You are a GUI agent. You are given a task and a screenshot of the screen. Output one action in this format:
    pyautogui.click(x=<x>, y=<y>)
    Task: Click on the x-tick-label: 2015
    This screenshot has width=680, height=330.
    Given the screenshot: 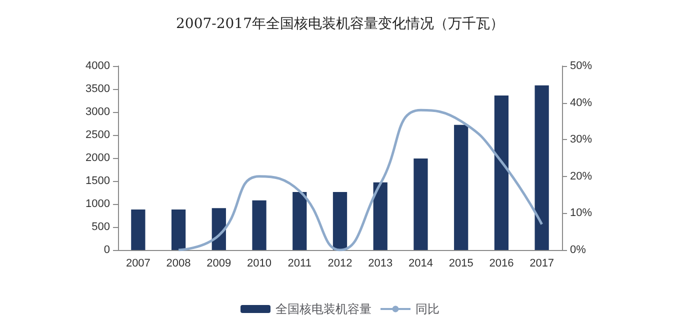 What is the action you would take?
    pyautogui.click(x=461, y=264)
    